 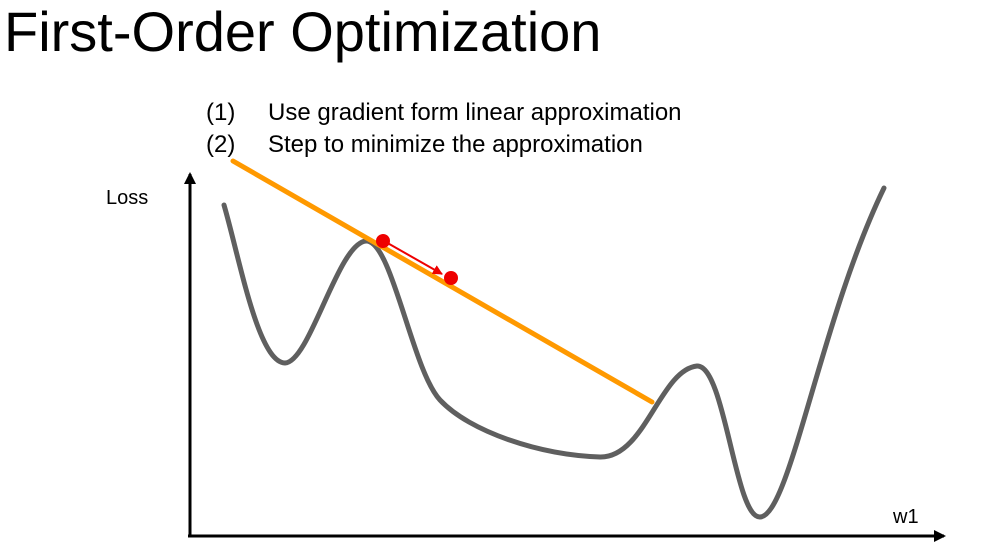 What do you see at coordinates (905, 517) in the screenshot?
I see `x-axis-label: w1` at bounding box center [905, 517].